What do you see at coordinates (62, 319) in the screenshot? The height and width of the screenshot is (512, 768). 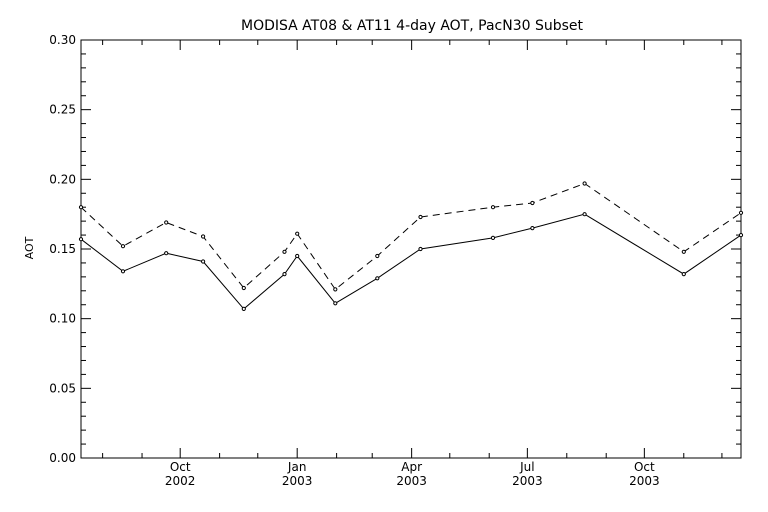 I see `y-tick-label: 0.10` at bounding box center [62, 319].